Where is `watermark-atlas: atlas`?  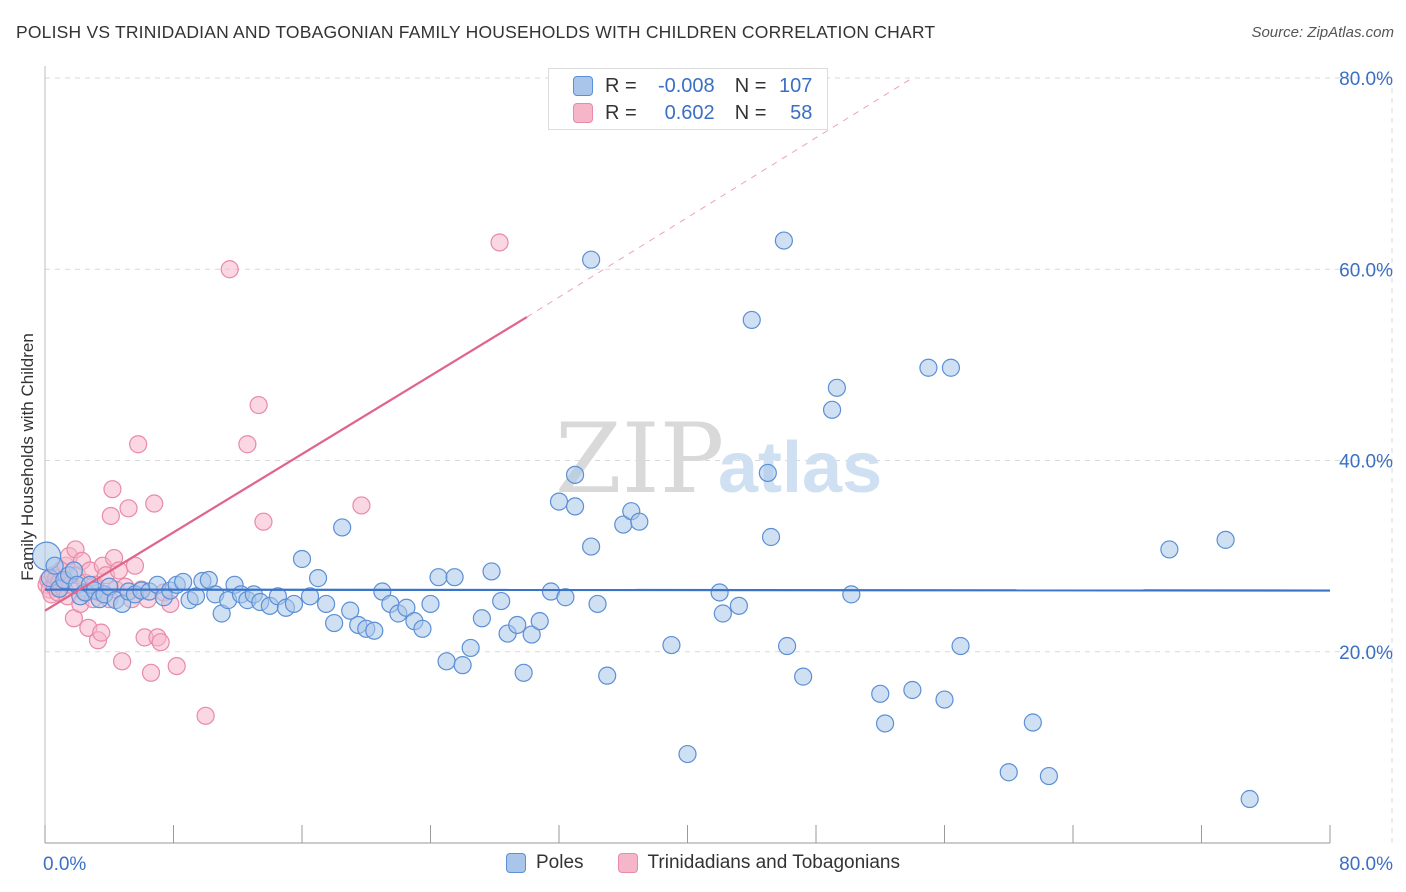
watermark-atlas: atlas is located at coordinates (800, 468).